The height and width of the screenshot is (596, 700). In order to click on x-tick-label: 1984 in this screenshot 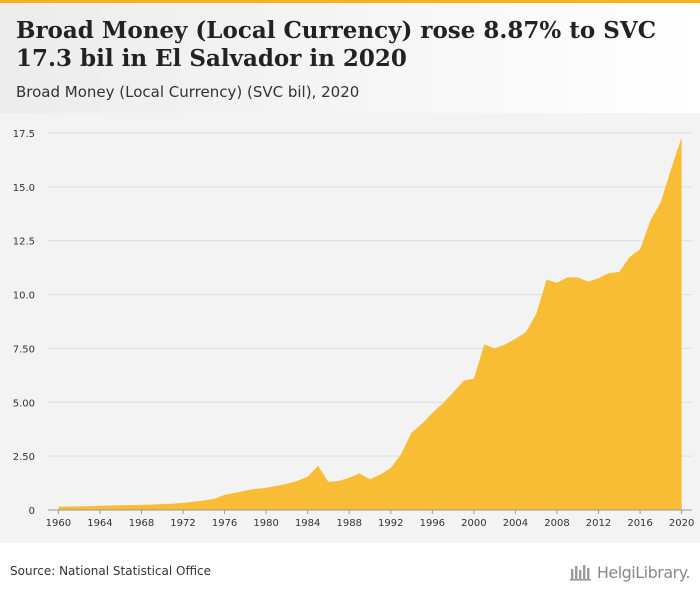, I will do `click(307, 523)`.